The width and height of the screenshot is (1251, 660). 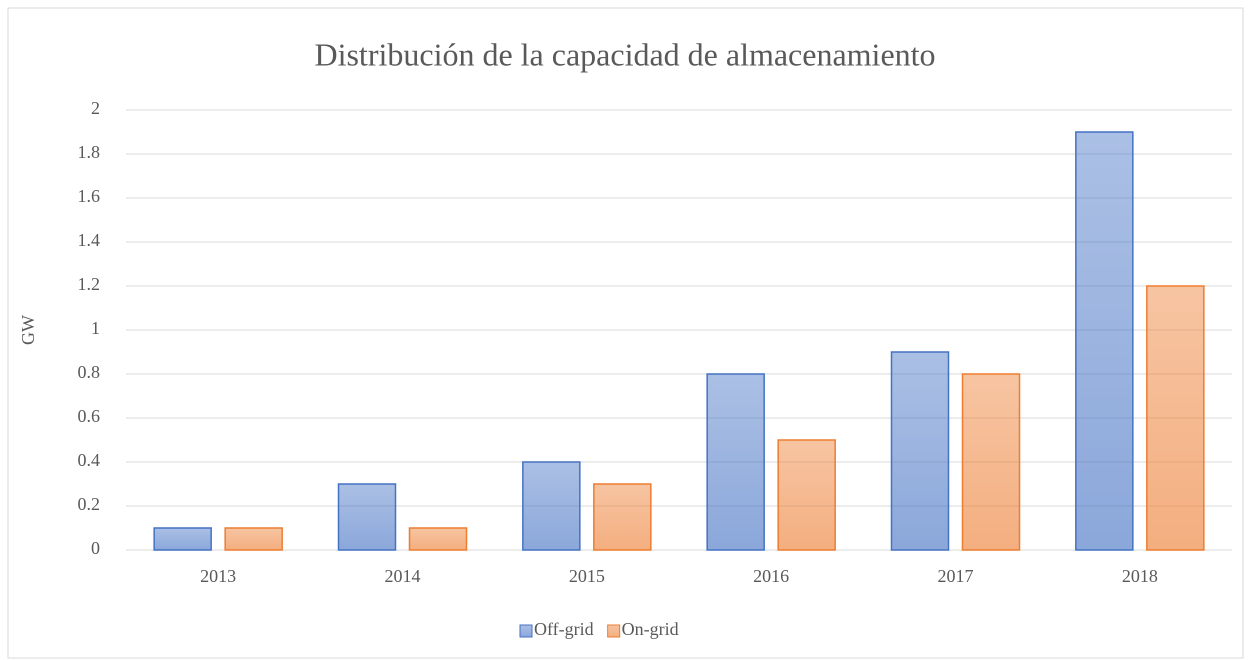 I want to click on x-tick-label: 2018, so click(x=1140, y=576).